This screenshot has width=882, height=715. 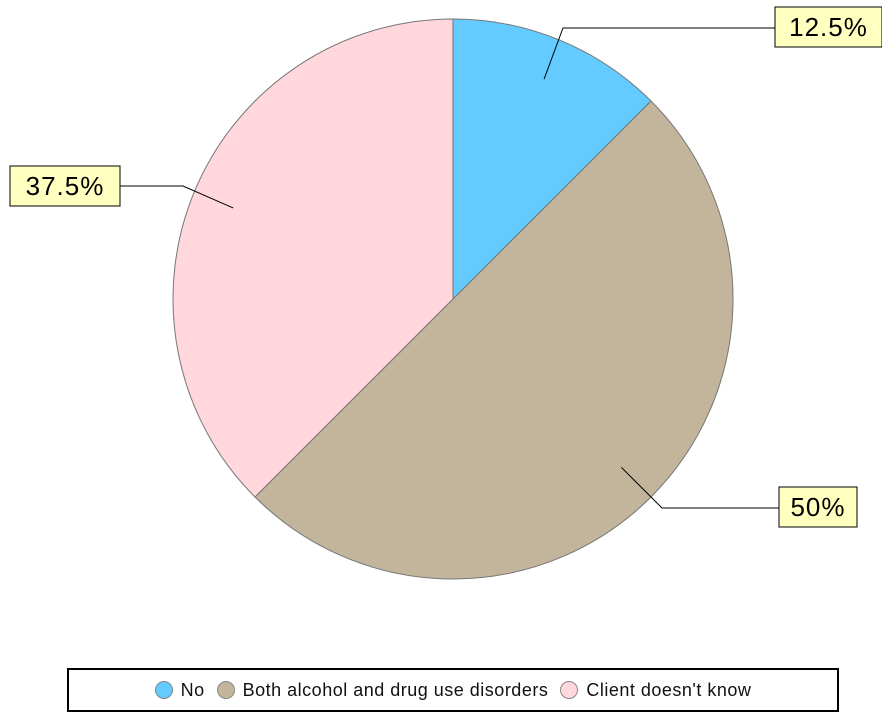 What do you see at coordinates (669, 689) in the screenshot?
I see `legend-label-client-doesnt-know: Client doesn't know` at bounding box center [669, 689].